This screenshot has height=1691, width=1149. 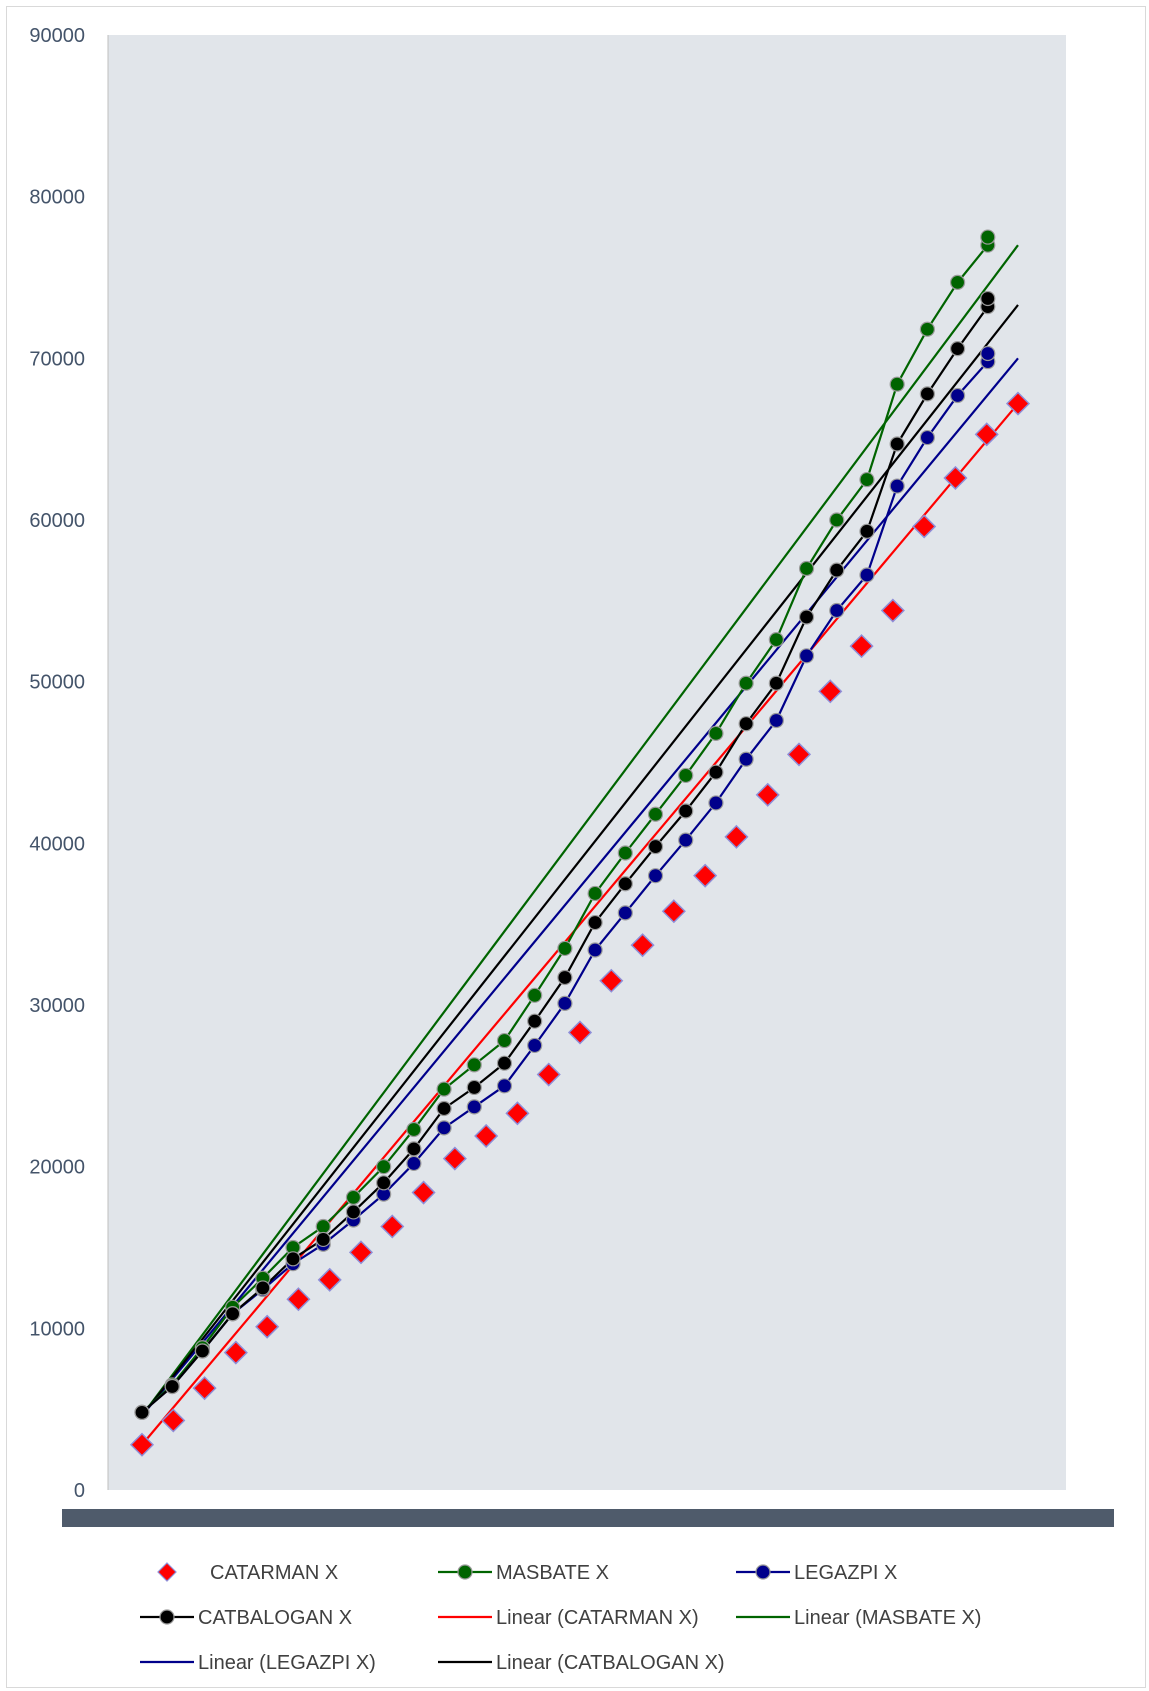 What do you see at coordinates (552, 1573) in the screenshot?
I see `legend-label: MASBATE X` at bounding box center [552, 1573].